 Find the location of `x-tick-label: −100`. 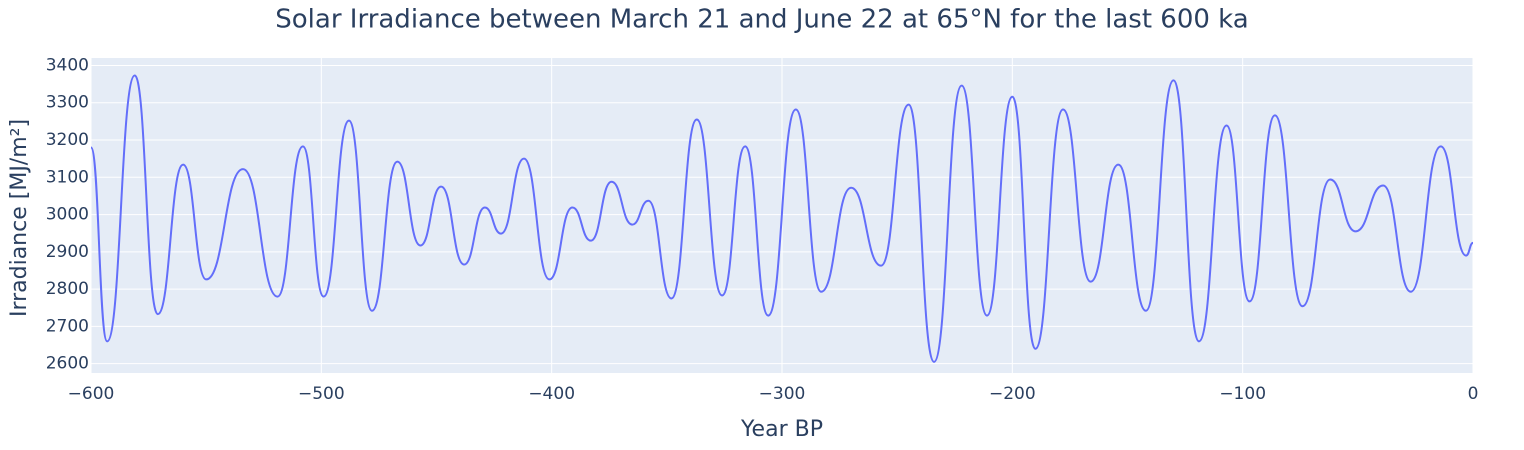

x-tick-label: −100 is located at coordinates (1242, 394).